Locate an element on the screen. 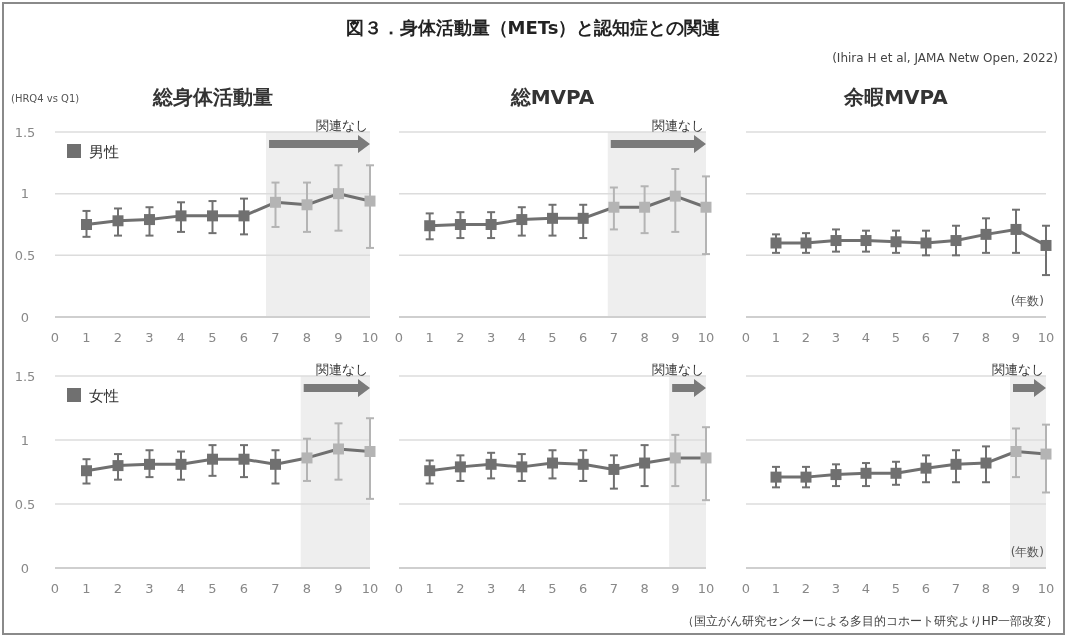  legend-label: 女性 is located at coordinates (104, 396).